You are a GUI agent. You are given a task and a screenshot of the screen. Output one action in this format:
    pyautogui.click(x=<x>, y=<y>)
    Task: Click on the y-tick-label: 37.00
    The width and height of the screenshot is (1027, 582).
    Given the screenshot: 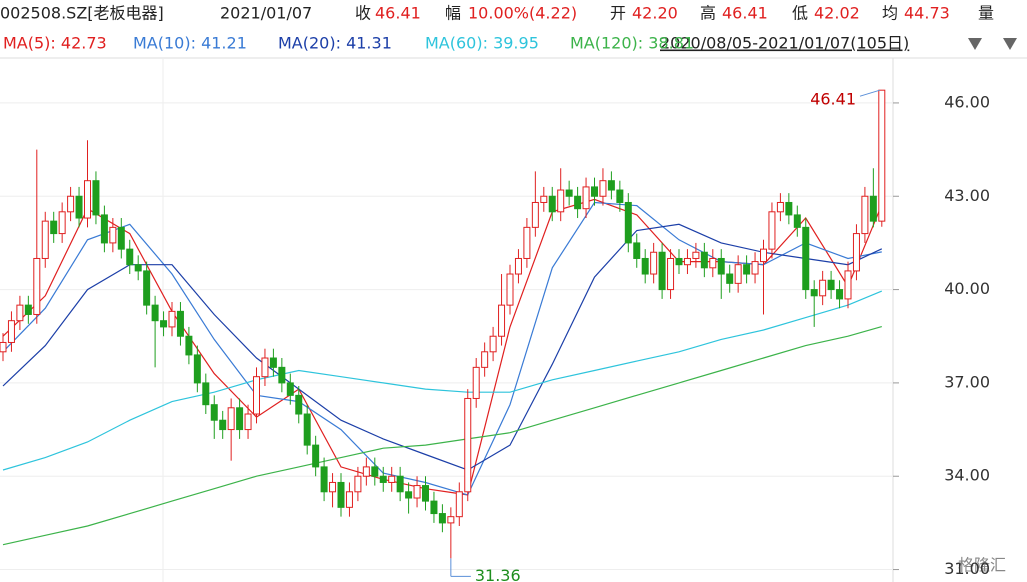 What is the action you would take?
    pyautogui.click(x=967, y=381)
    